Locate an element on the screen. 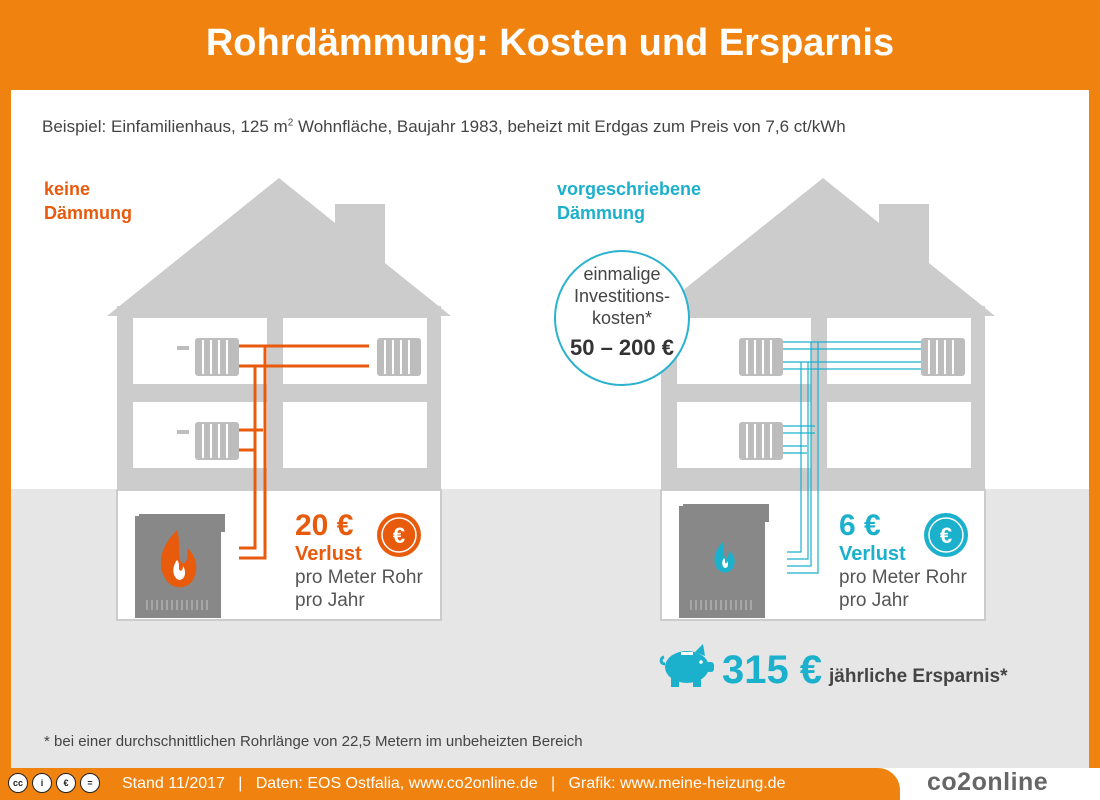  cc-nd-icon: = is located at coordinates (90, 783).